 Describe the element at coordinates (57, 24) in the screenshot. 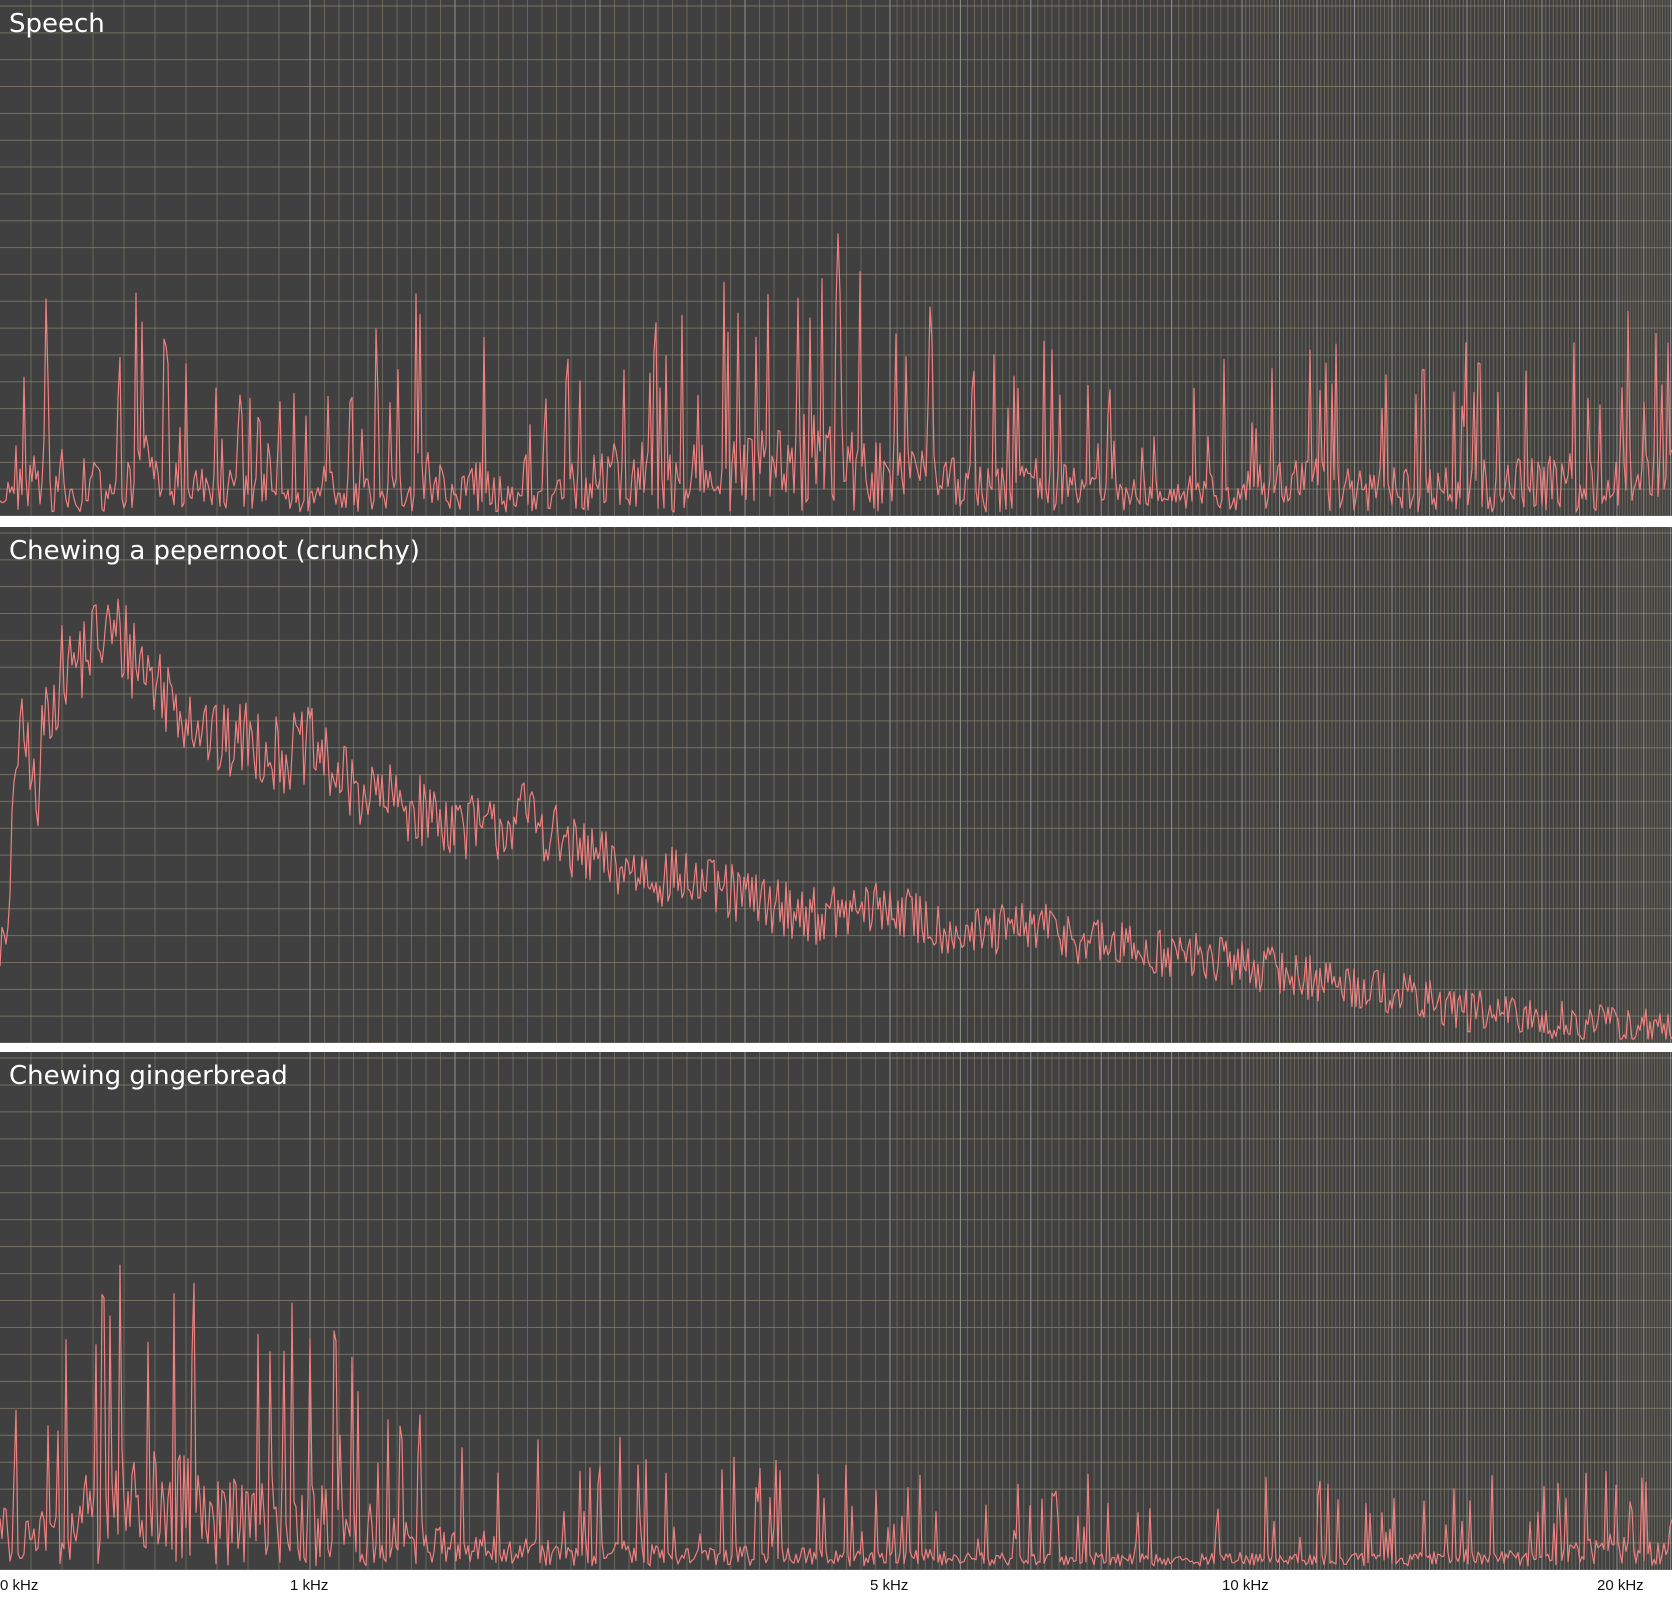

I see `panel-title-speech: Speech` at that location.